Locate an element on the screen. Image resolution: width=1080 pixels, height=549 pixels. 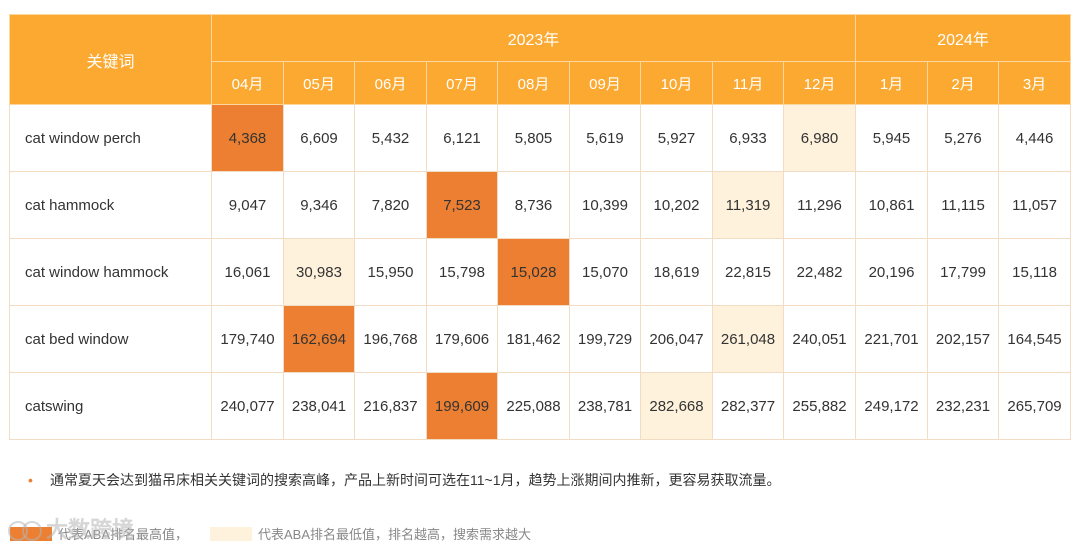
value-cell: 6,121 is located at coordinates (462, 138).